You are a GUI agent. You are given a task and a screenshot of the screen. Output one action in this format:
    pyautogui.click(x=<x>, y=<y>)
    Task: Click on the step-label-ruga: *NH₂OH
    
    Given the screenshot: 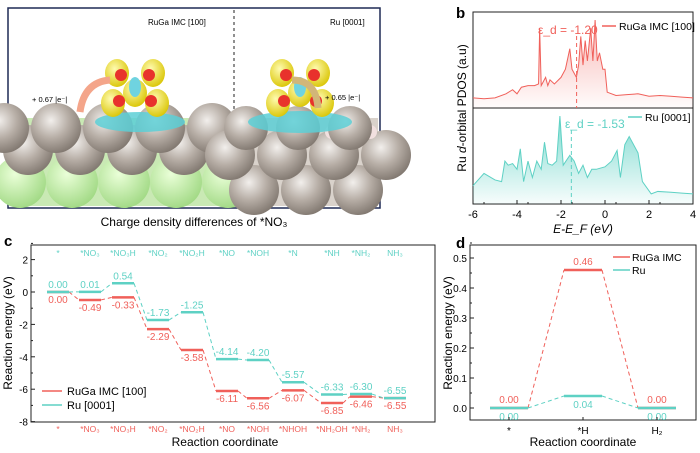 What is the action you would take?
    pyautogui.click(x=332, y=429)
    